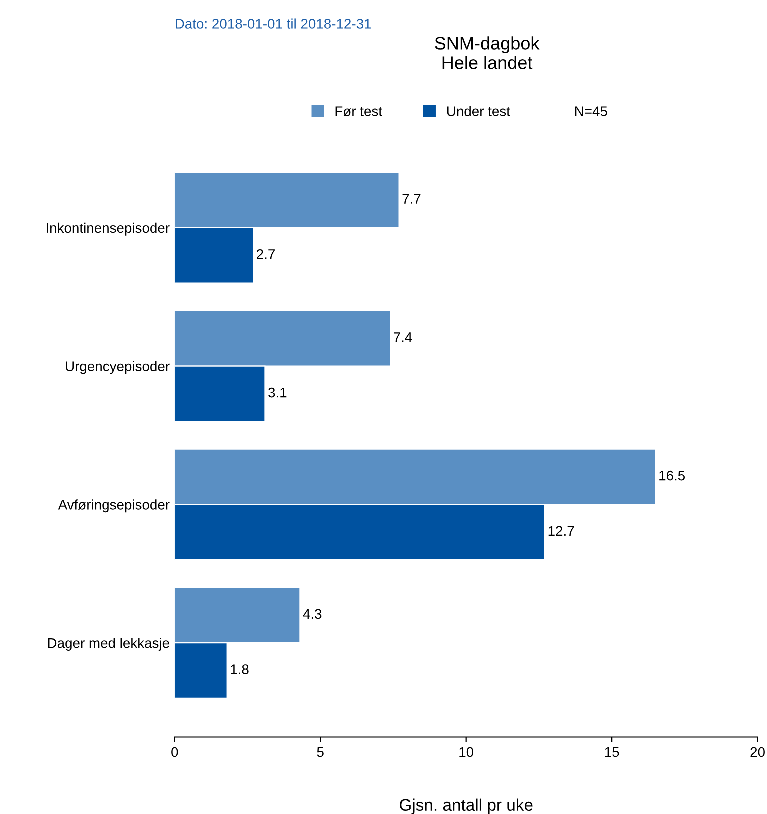 Image resolution: width=767 pixels, height=814 pixels. I want to click on x-tick-label: 0, so click(175, 752).